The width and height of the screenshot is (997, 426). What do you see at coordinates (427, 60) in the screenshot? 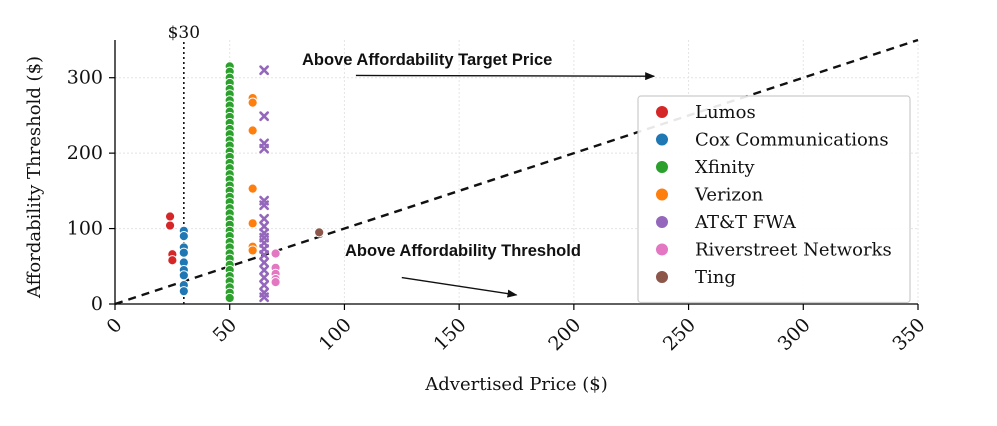
I see `annotation-target-price: Above Affordability Target Price` at bounding box center [427, 60].